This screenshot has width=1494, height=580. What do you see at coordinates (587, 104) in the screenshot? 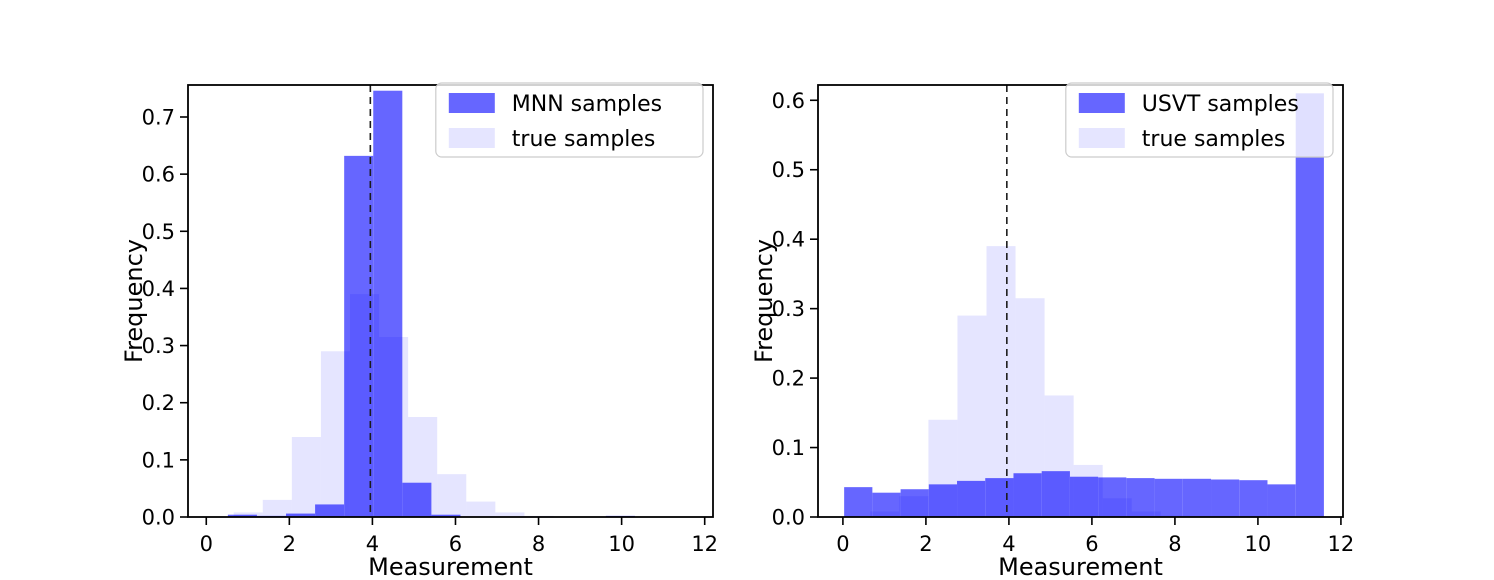
I see `legend-label: MNN samples` at bounding box center [587, 104].